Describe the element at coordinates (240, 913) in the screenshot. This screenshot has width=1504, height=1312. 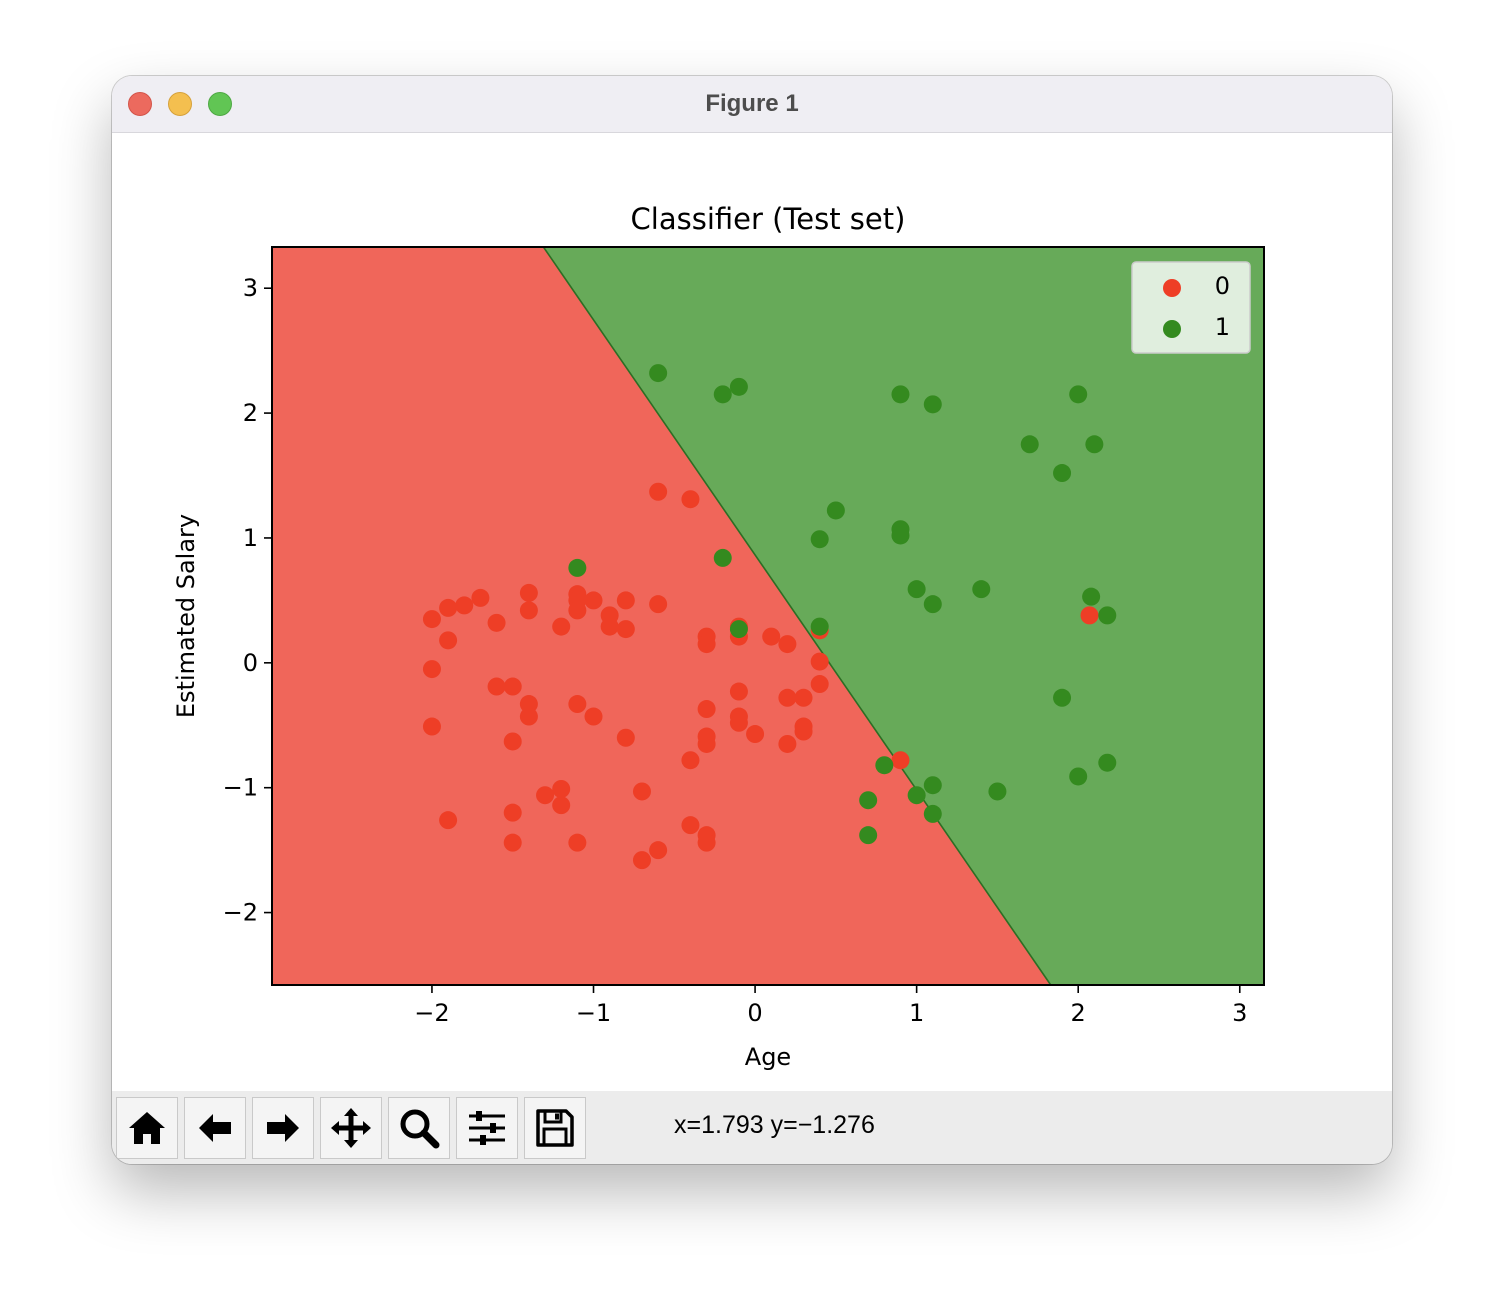
I see `y-tick-label: −2` at that location.